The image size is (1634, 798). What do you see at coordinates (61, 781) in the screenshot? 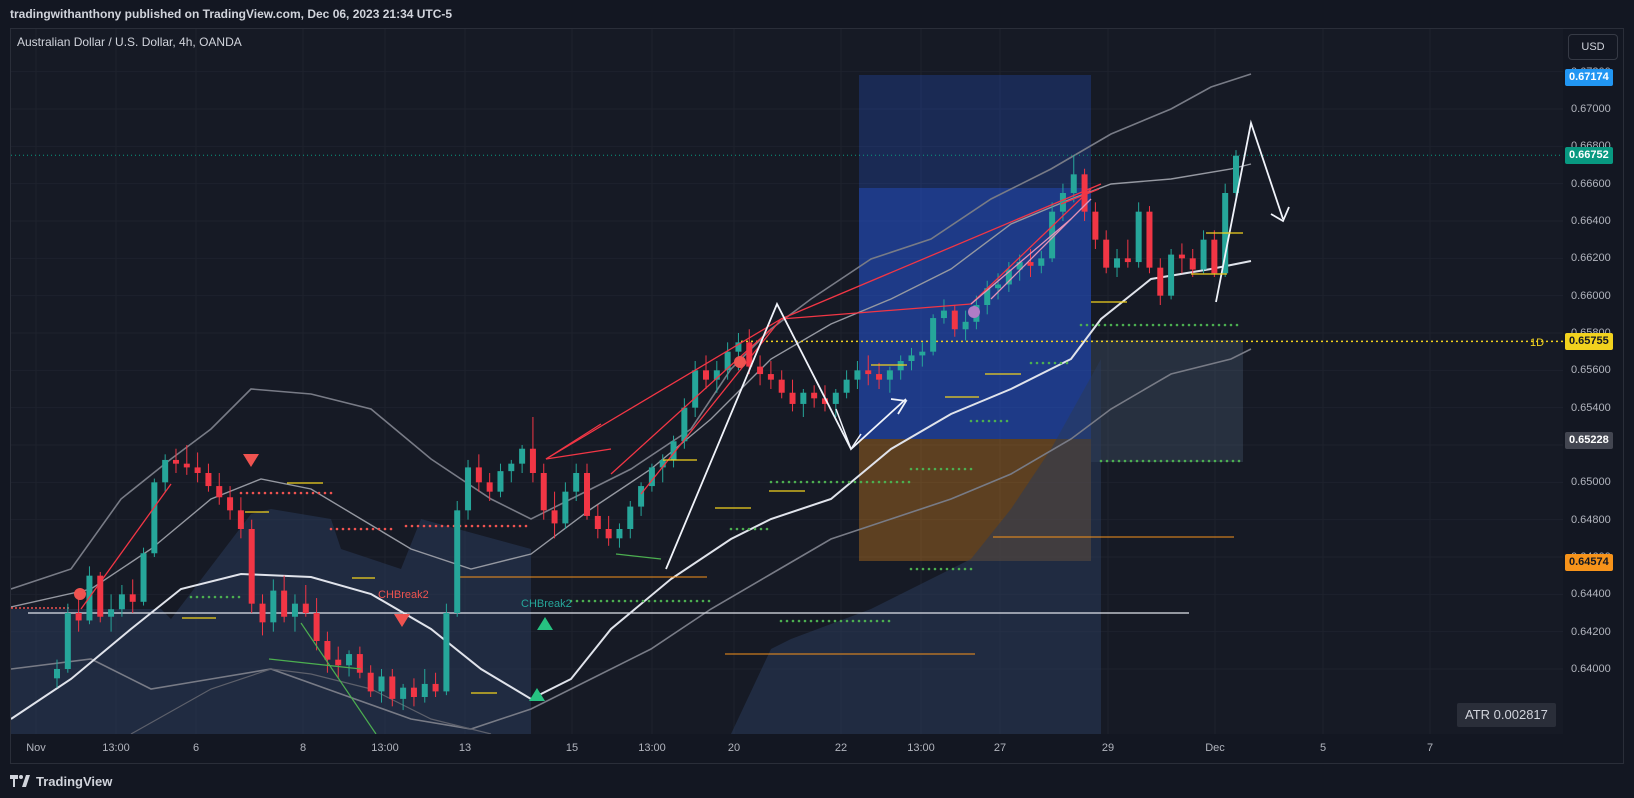
I see `footer-brand: TradingView` at bounding box center [61, 781].